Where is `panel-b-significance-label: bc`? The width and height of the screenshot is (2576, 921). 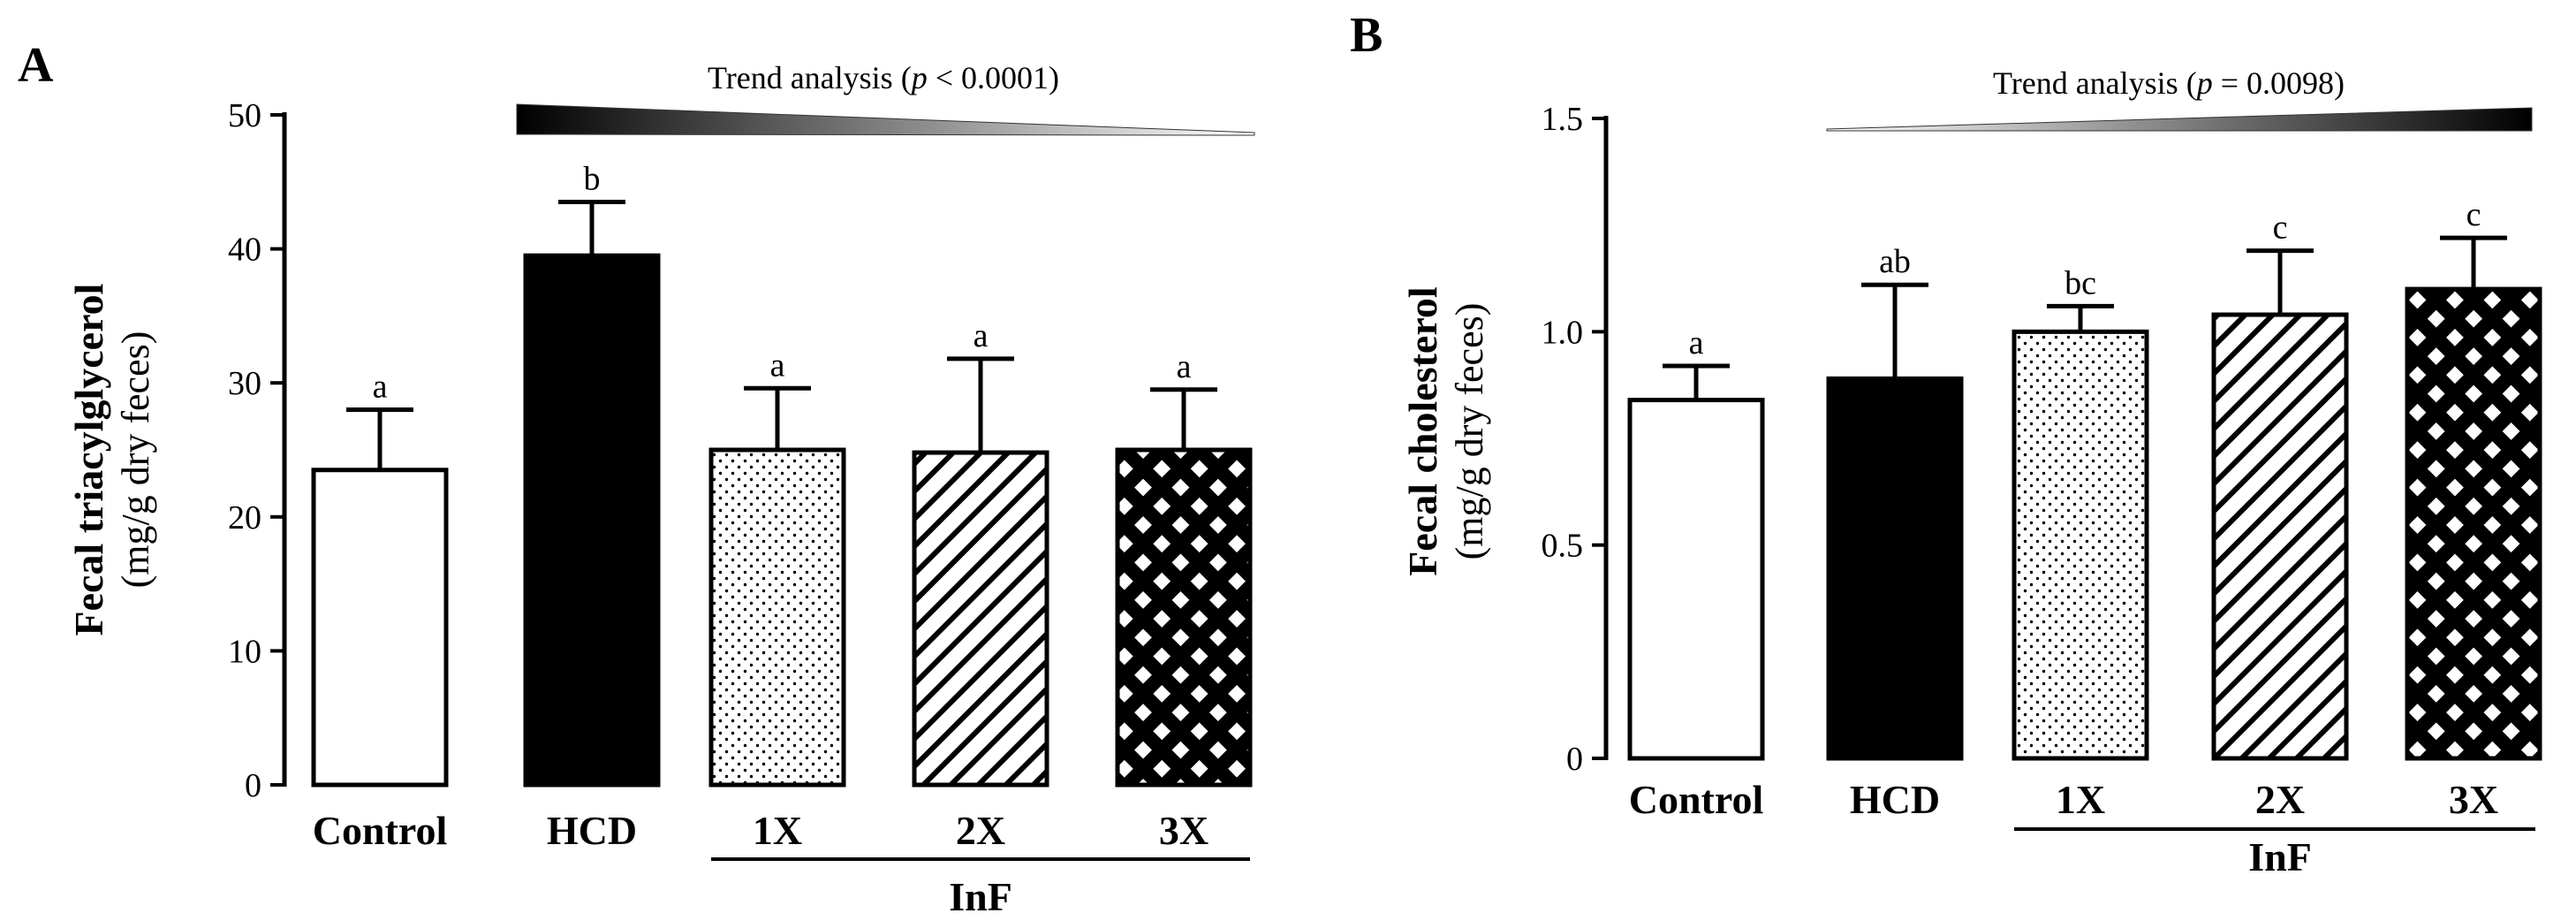
panel-b-significance-label: bc is located at coordinates (2080, 283).